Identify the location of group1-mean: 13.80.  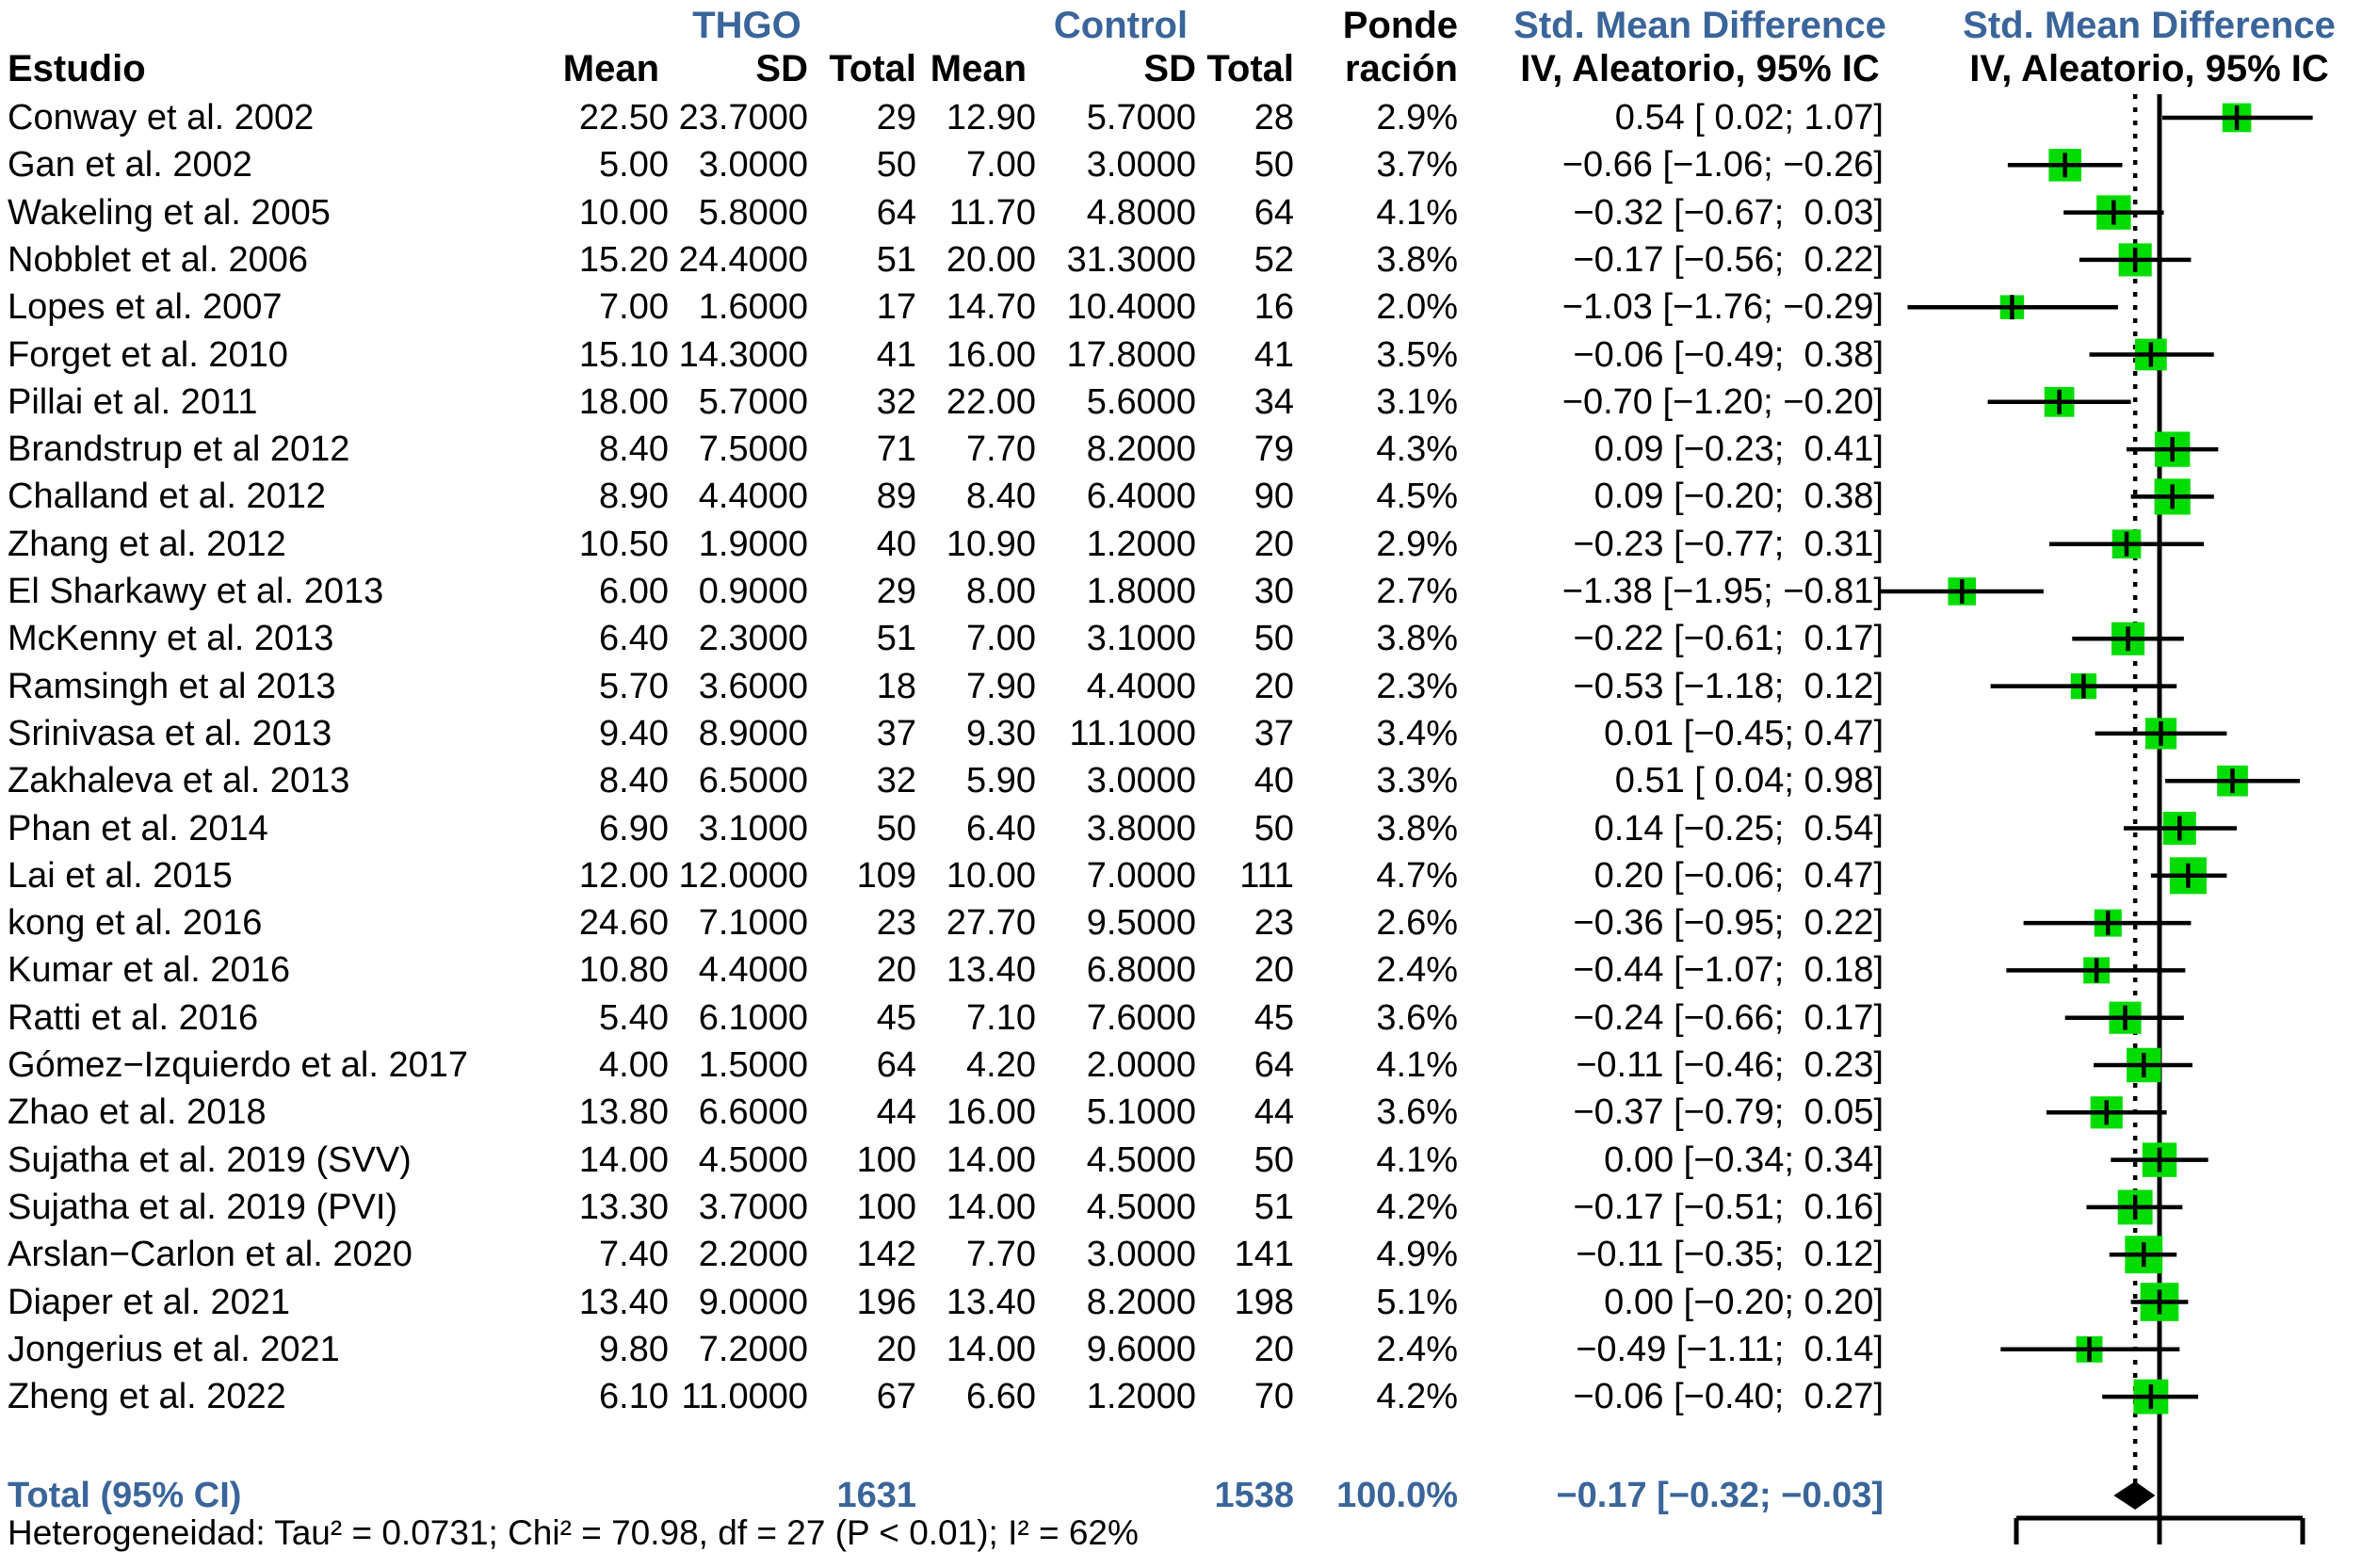
(623, 1112).